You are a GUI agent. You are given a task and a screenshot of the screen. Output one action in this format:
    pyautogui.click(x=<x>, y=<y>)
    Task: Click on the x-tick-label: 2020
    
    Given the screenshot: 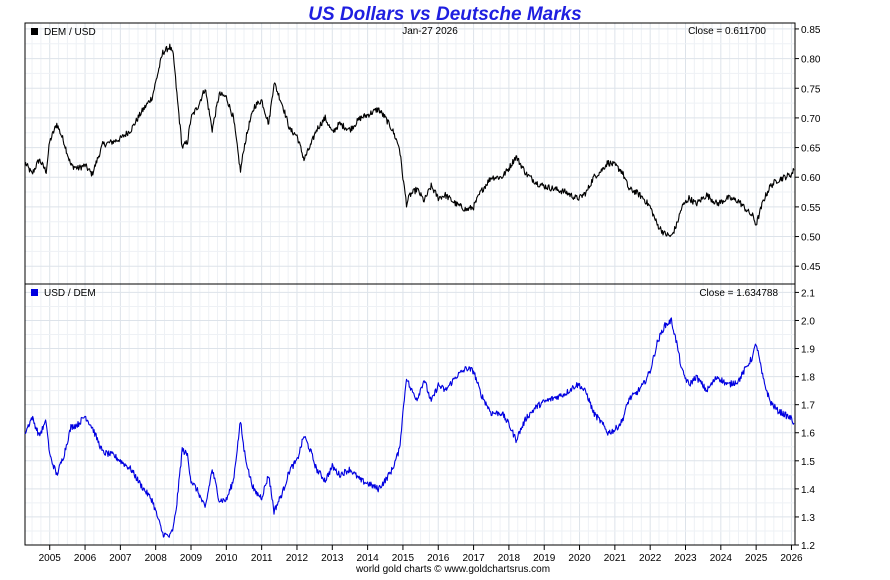 What is the action you would take?
    pyautogui.click(x=579, y=558)
    